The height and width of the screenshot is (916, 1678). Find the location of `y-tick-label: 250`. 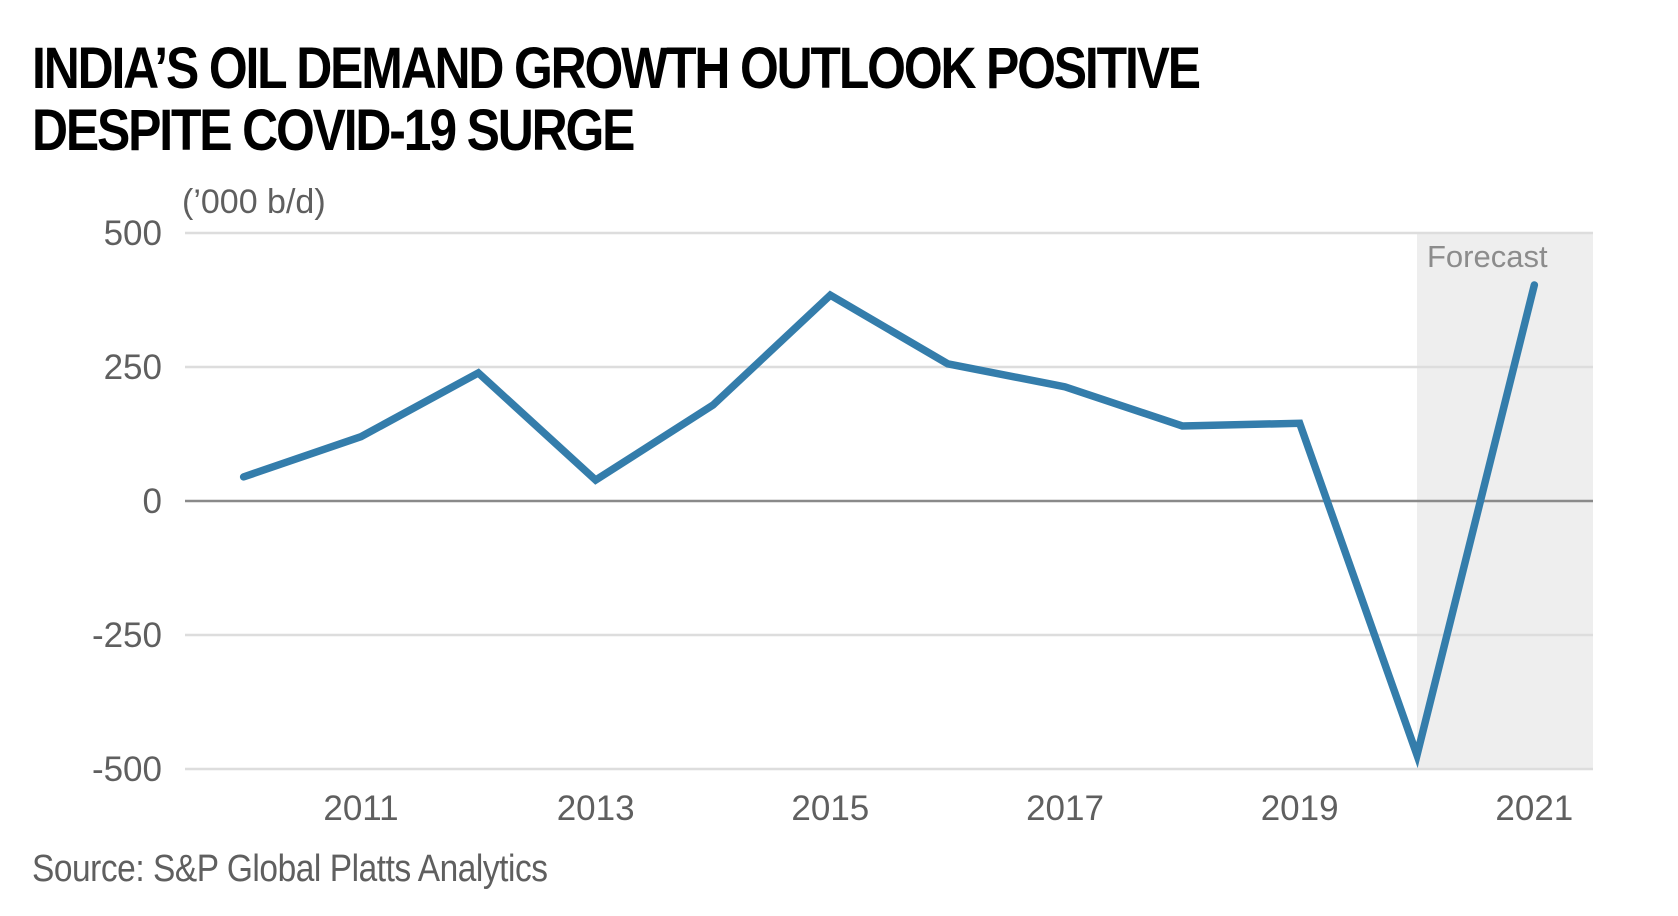

y-tick-label: 250 is located at coordinates (133, 367).